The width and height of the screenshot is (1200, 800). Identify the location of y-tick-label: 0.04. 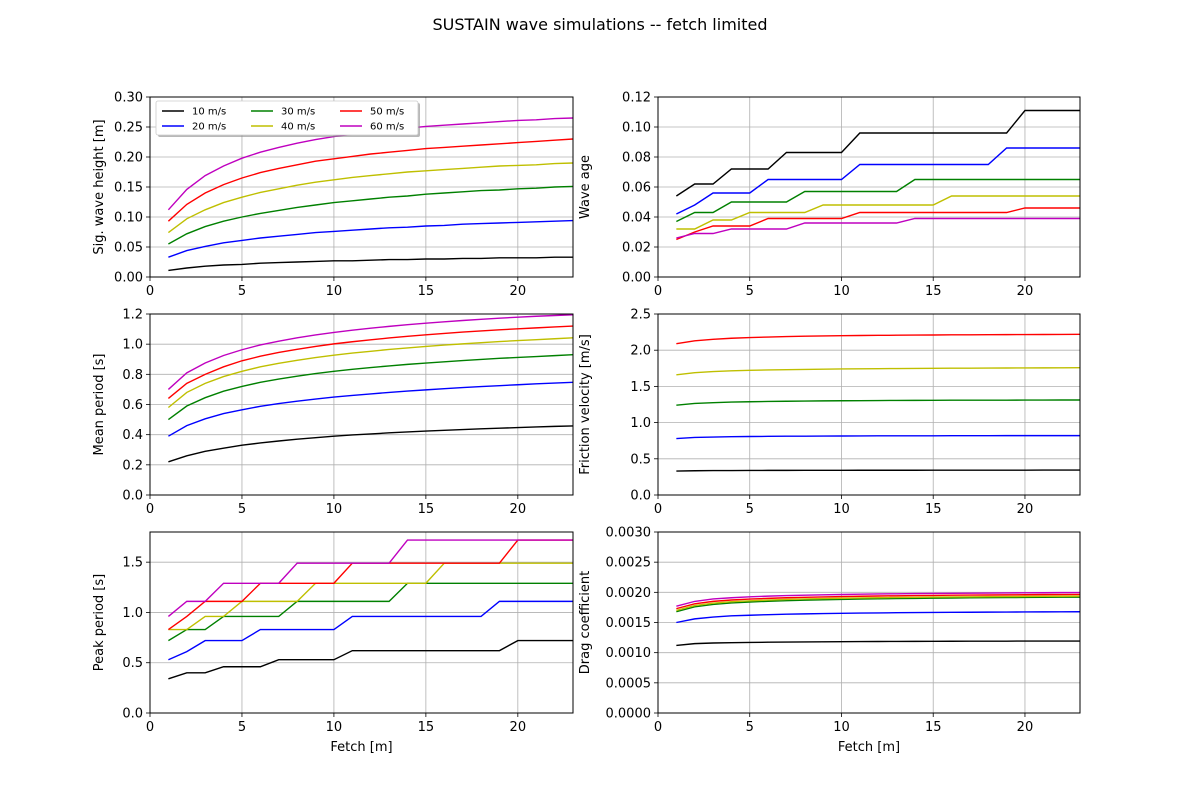
(636, 218).